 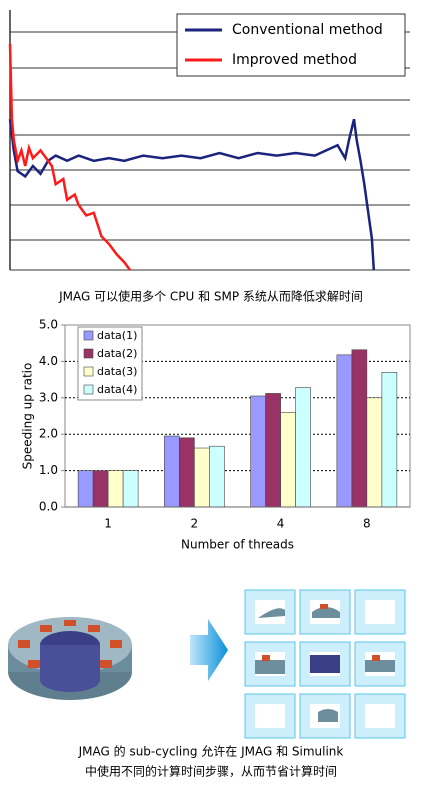 I want to click on x-tick-label: 4, so click(x=281, y=524).